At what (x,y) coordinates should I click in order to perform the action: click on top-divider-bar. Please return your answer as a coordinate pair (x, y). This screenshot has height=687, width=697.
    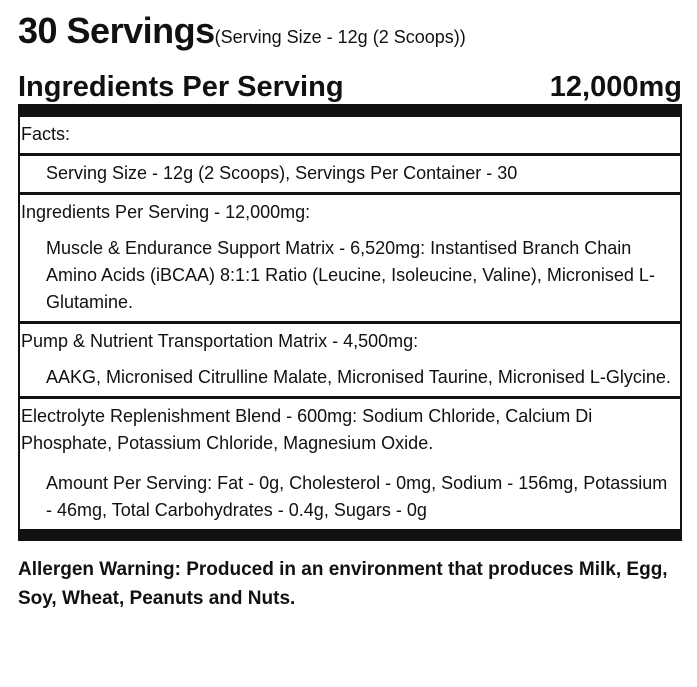
    Looking at the image, I should click on (350, 110).